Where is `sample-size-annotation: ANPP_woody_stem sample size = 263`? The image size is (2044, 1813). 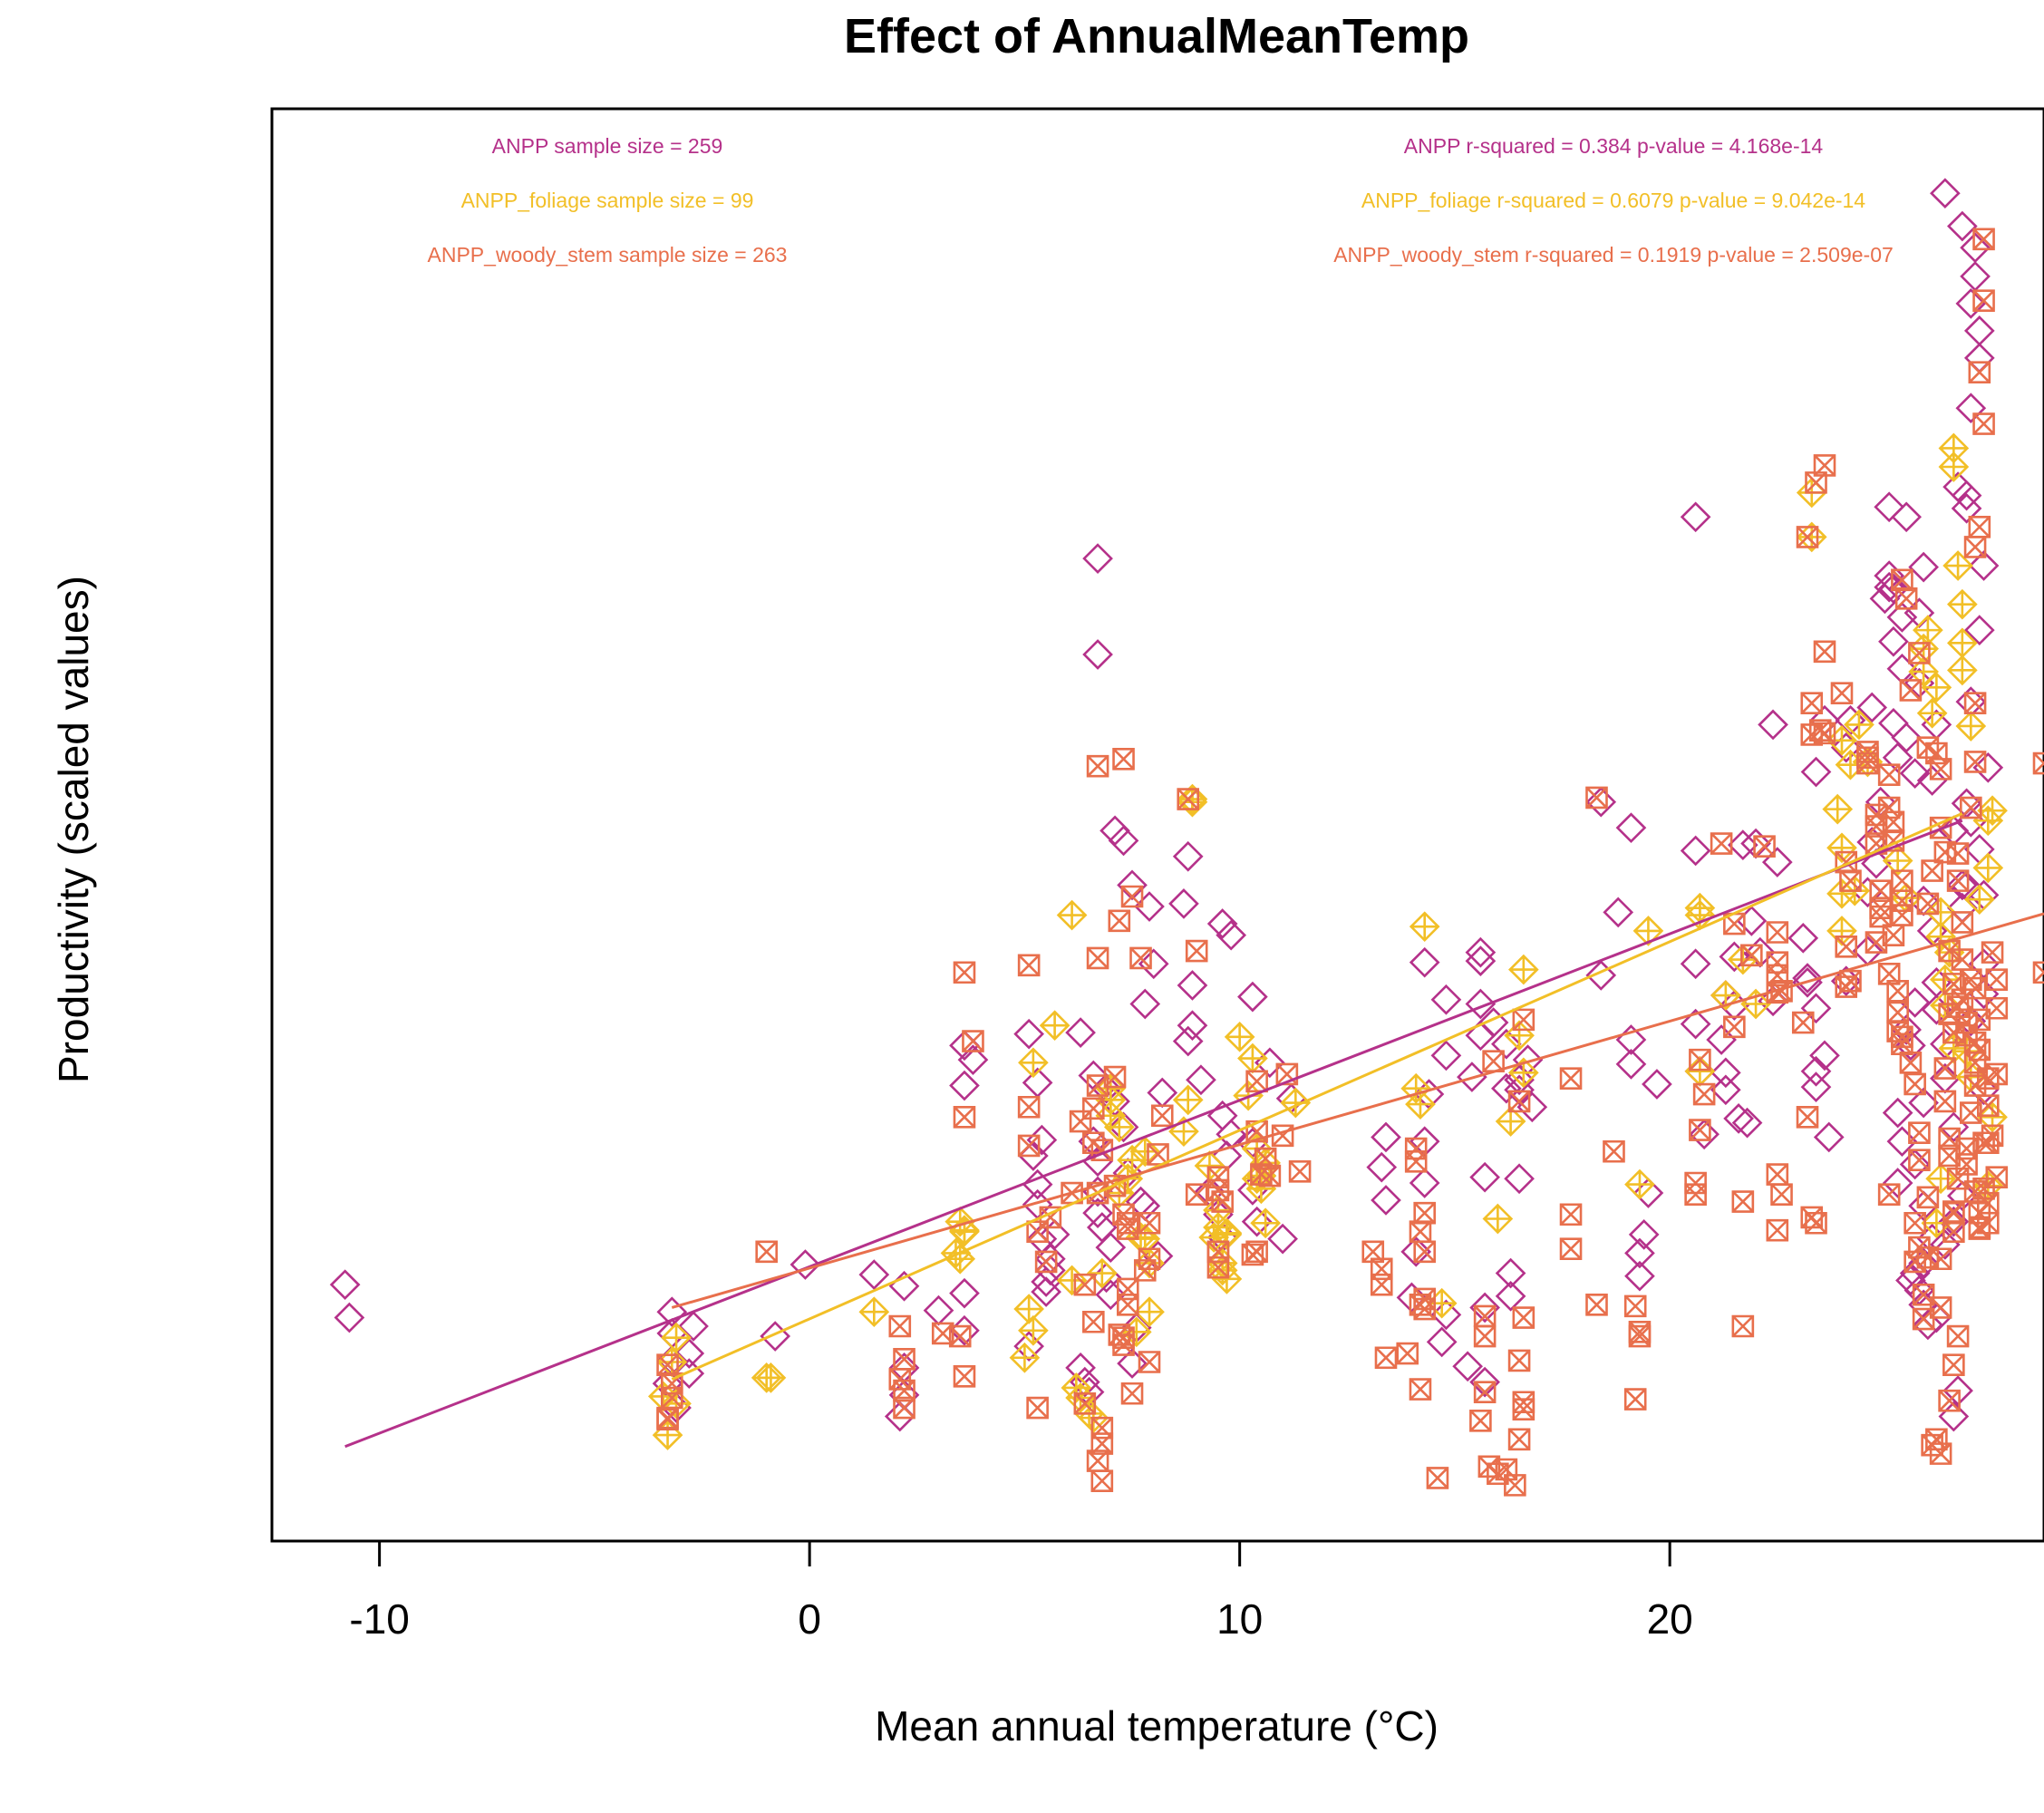
sample-size-annotation: ANPP_woody_stem sample size = 263 is located at coordinates (608, 255).